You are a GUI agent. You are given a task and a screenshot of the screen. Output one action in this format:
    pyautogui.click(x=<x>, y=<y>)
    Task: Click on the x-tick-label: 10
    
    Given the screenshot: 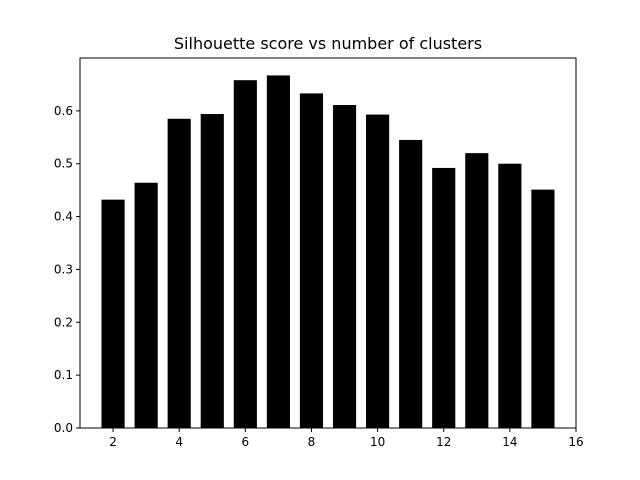 What is the action you would take?
    pyautogui.click(x=377, y=442)
    